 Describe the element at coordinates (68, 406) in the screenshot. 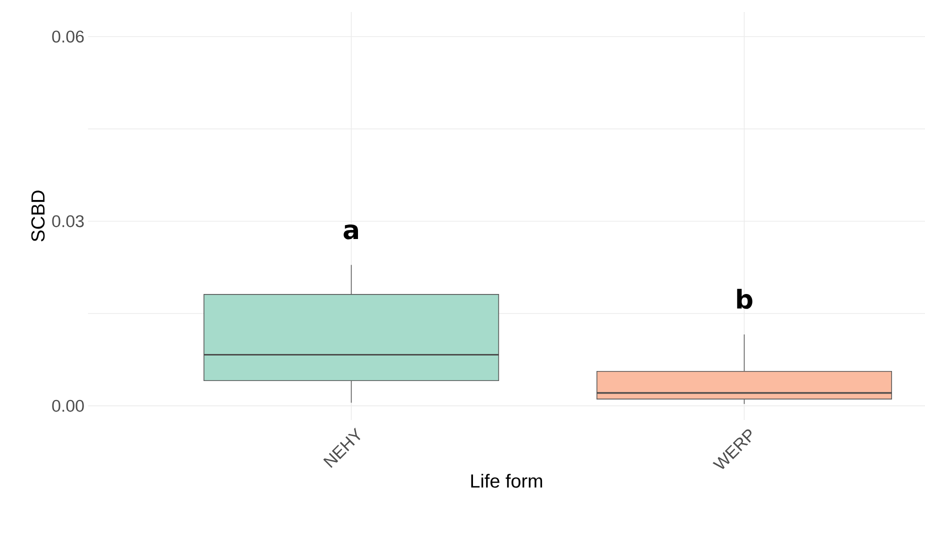

I see `y-tick-label: 0.00` at that location.